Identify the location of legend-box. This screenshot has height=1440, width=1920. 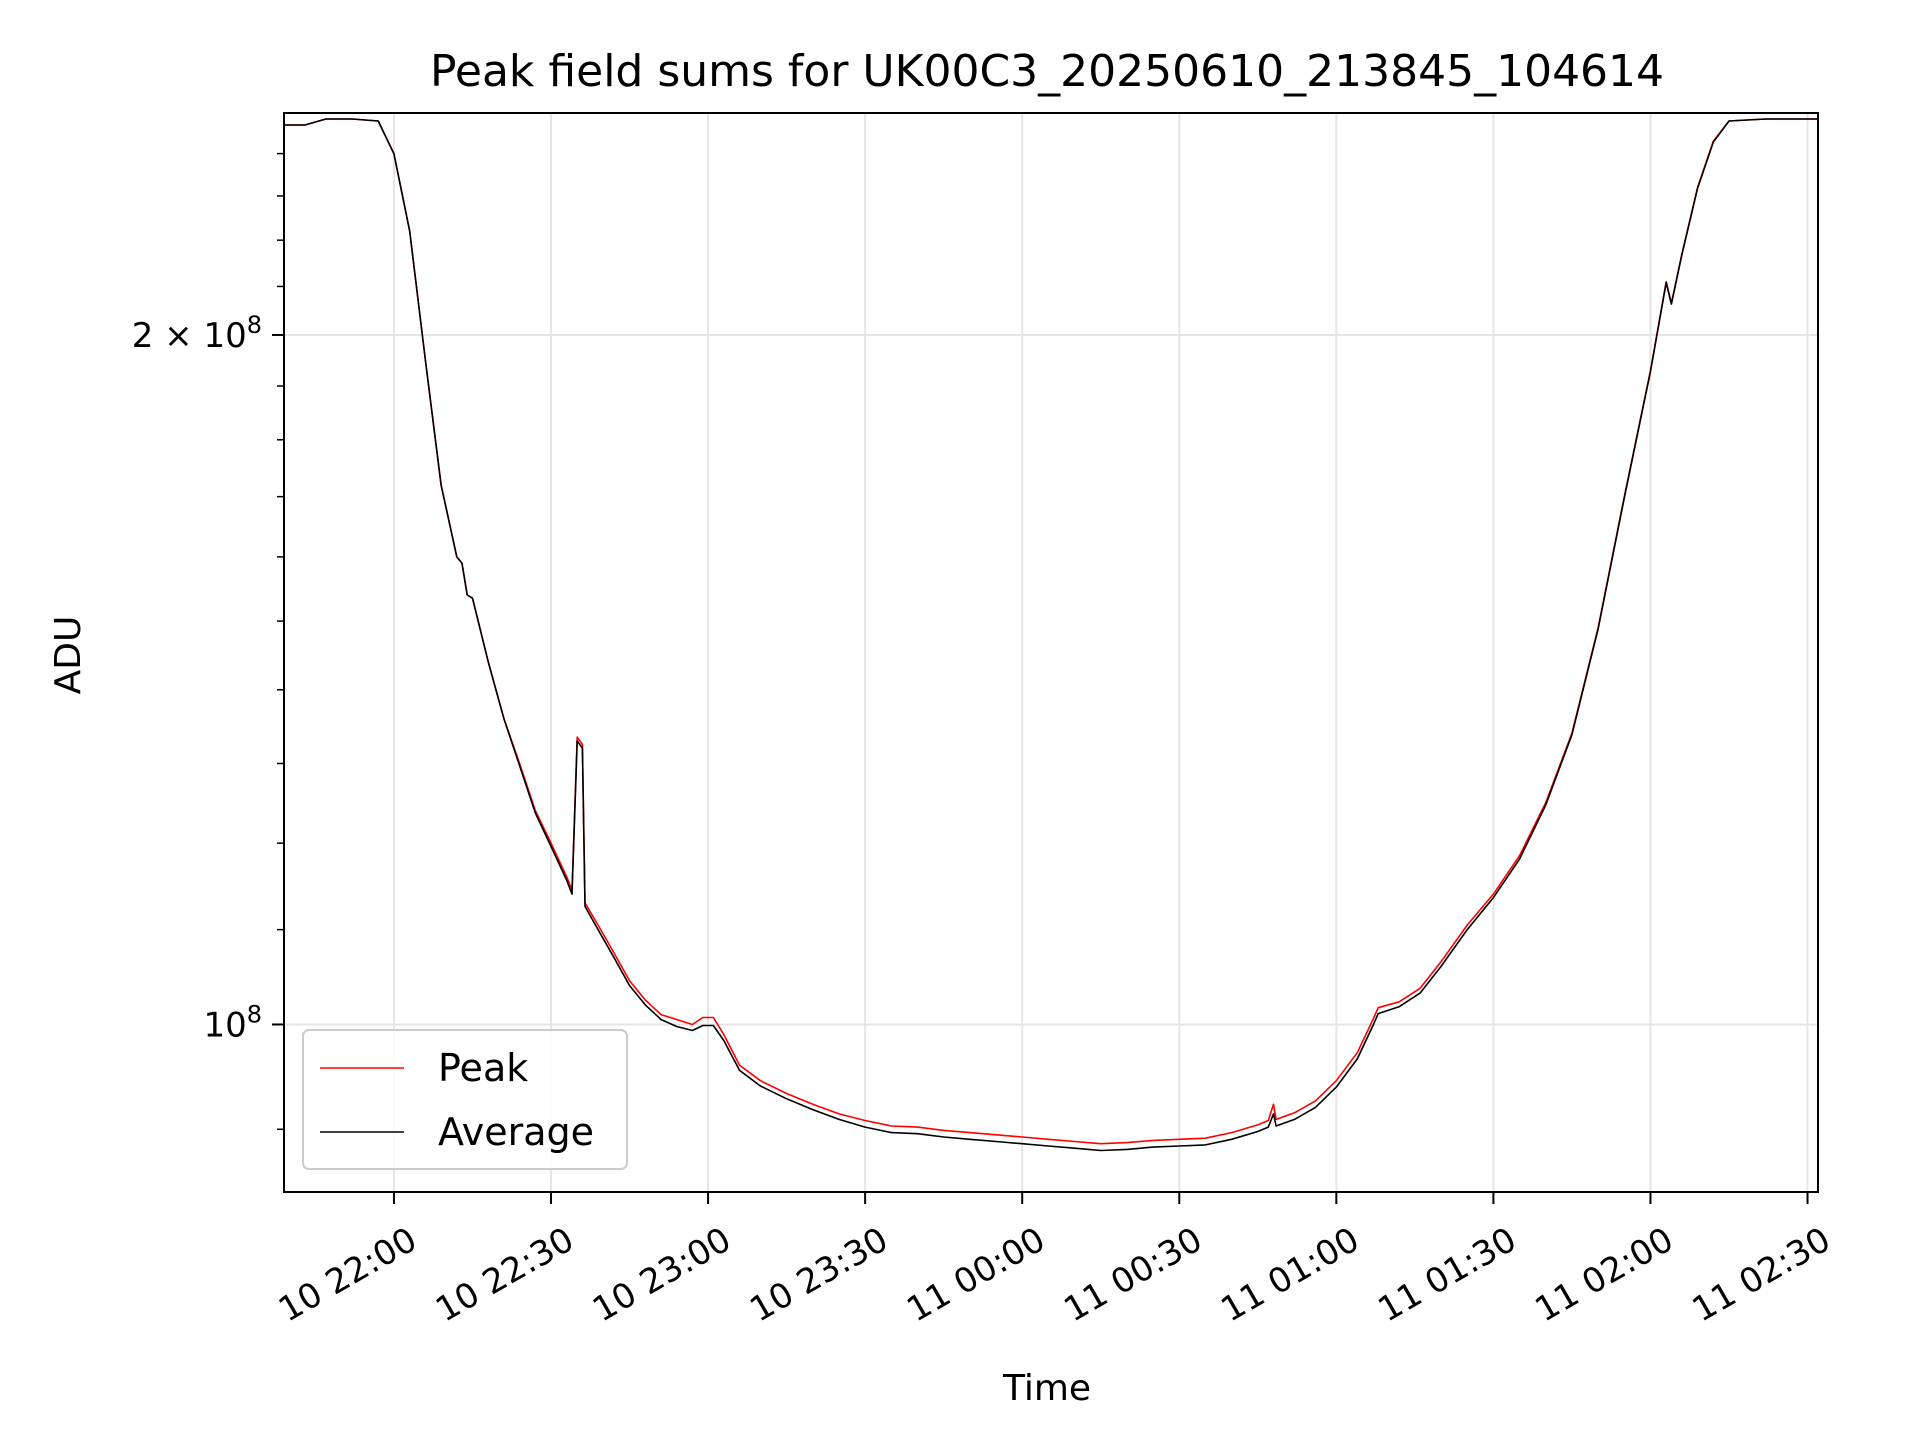
(465, 1099).